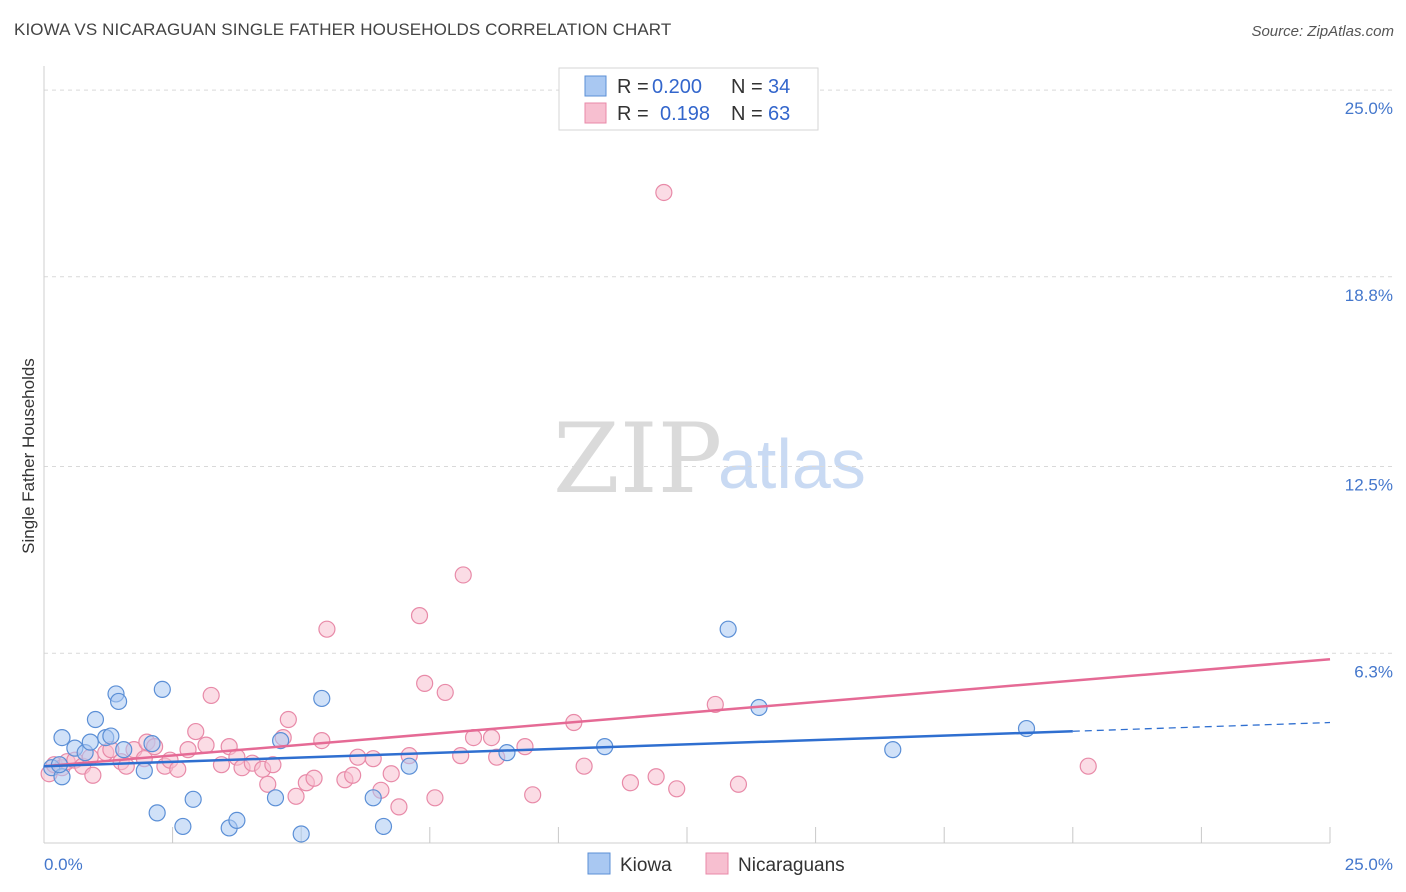 The image size is (1406, 892). Describe the element at coordinates (779, 114) in the screenshot. I see `legend-nicaraguans-n-value: 63` at that location.